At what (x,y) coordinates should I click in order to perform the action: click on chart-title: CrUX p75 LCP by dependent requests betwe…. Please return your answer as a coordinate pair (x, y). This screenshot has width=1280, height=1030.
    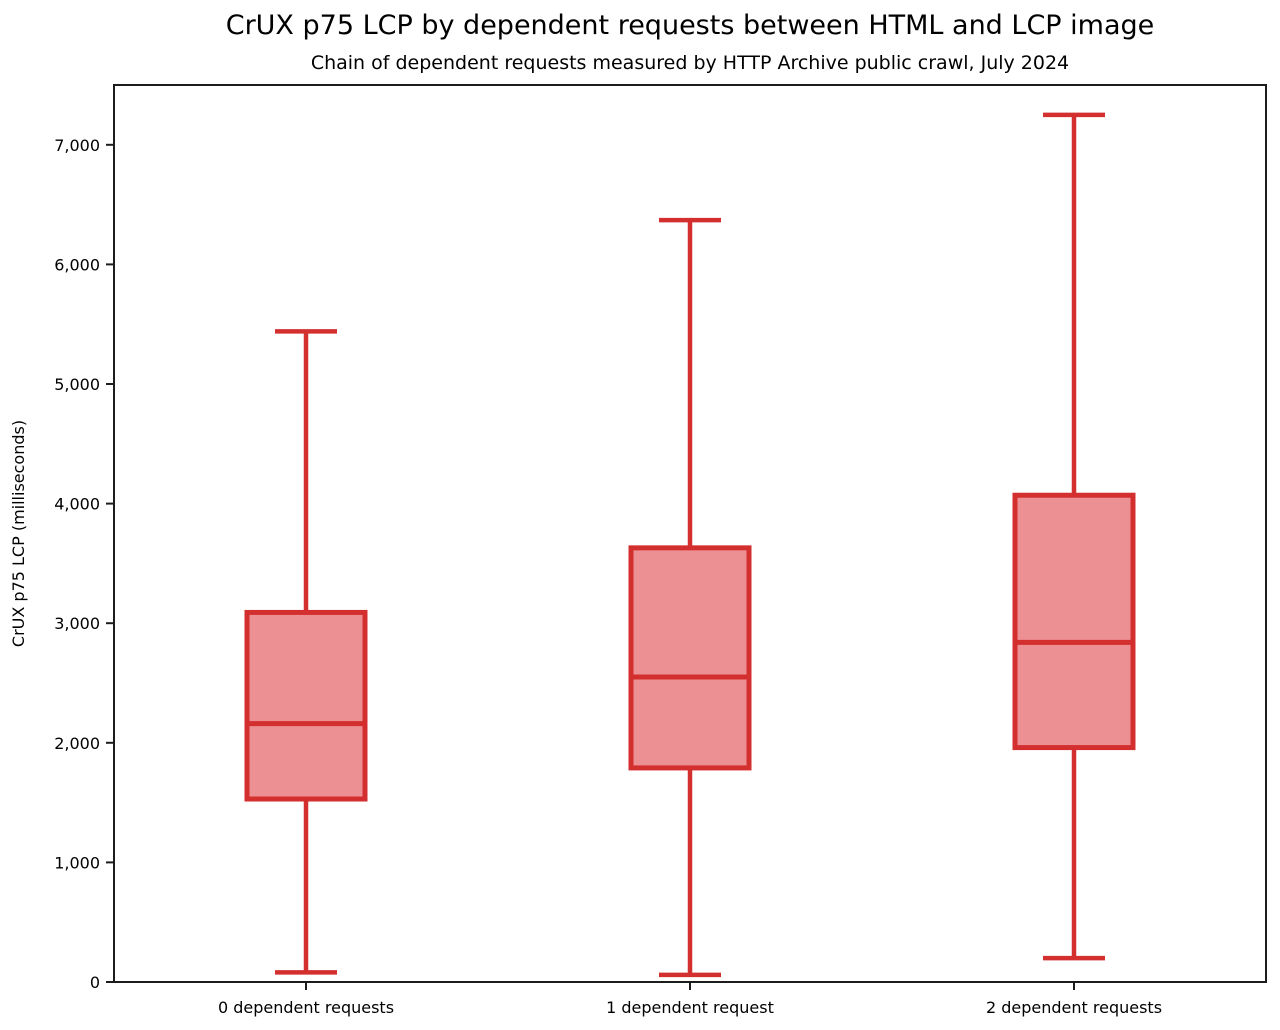
    Looking at the image, I should click on (690, 25).